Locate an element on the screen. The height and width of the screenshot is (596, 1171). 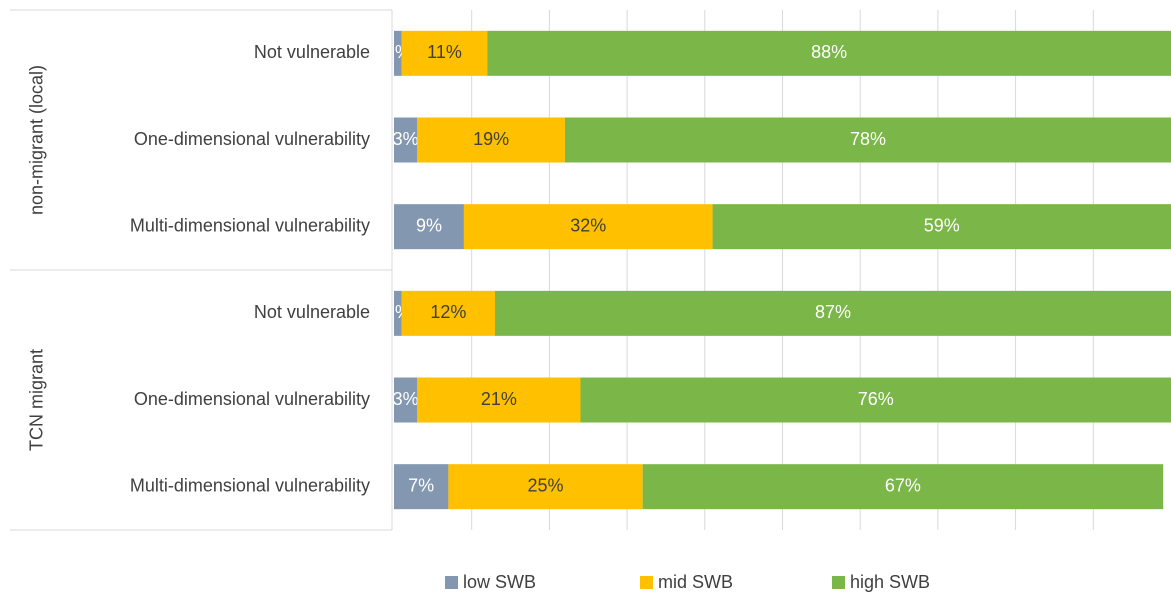
data-label: 88% is located at coordinates (829, 52).